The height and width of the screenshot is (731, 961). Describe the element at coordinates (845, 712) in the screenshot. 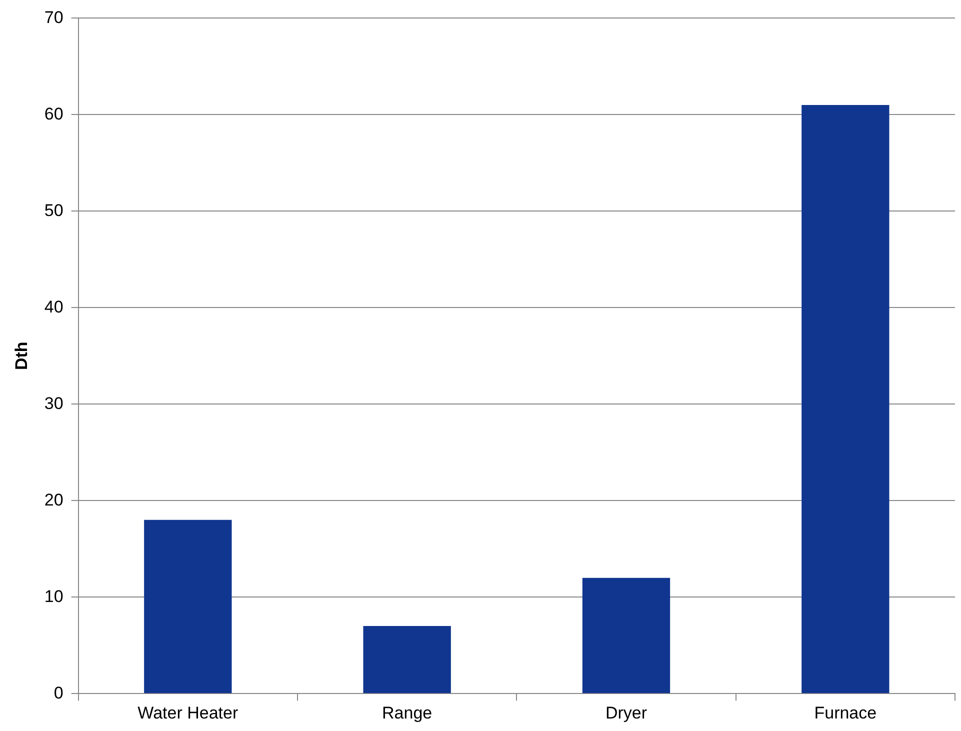

I see `x-tick-label: Furnace` at that location.